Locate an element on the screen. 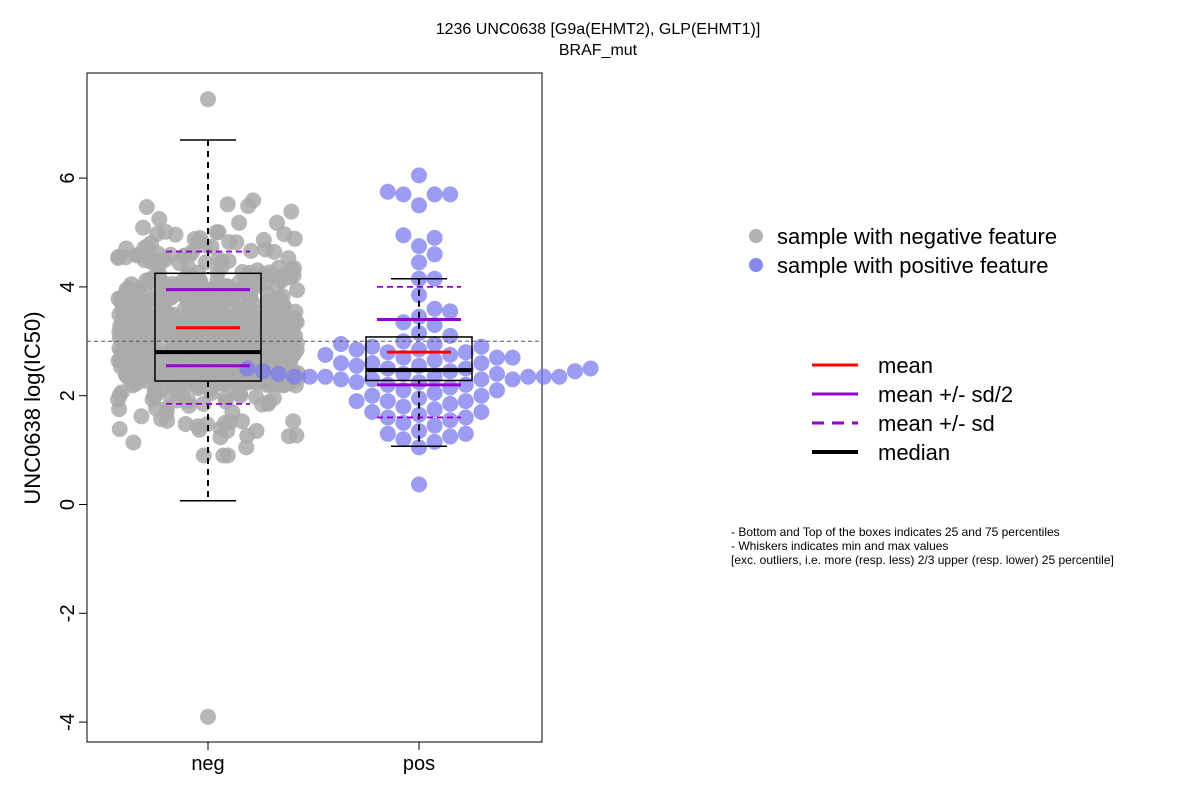 This screenshot has width=1200, height=800. y-tick-label: 0 is located at coordinates (68, 504).